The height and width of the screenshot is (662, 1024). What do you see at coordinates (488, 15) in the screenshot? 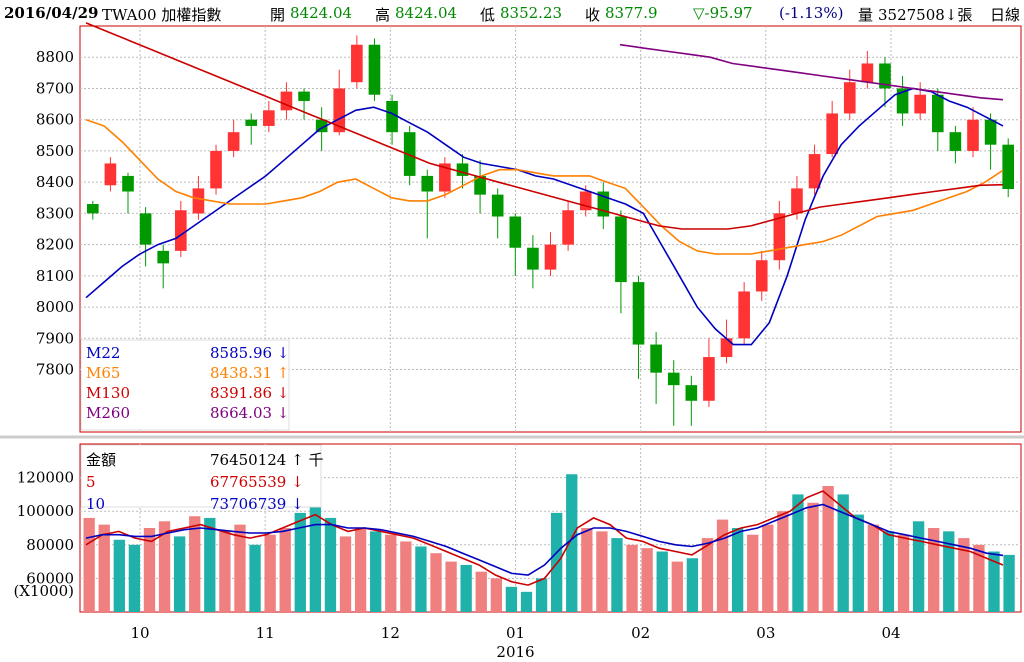
I see `low-label: 低` at bounding box center [488, 15].